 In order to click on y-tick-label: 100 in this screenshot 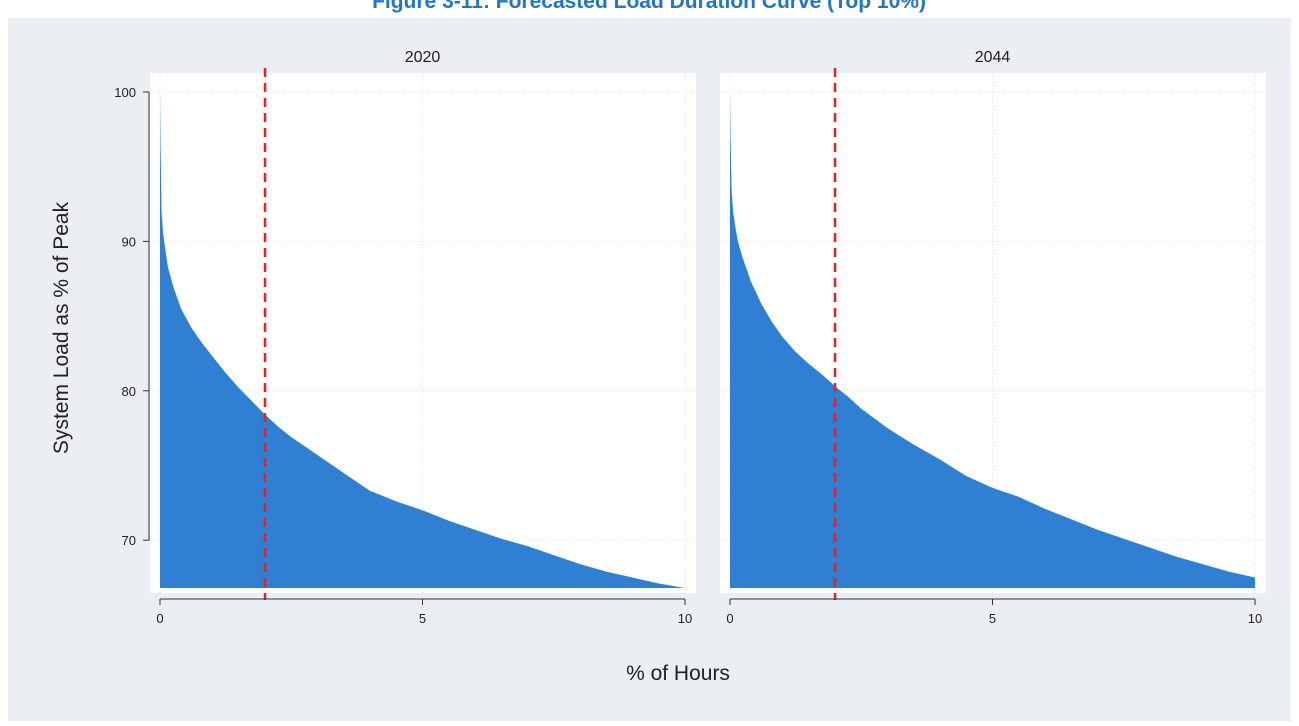, I will do `click(125, 92)`.